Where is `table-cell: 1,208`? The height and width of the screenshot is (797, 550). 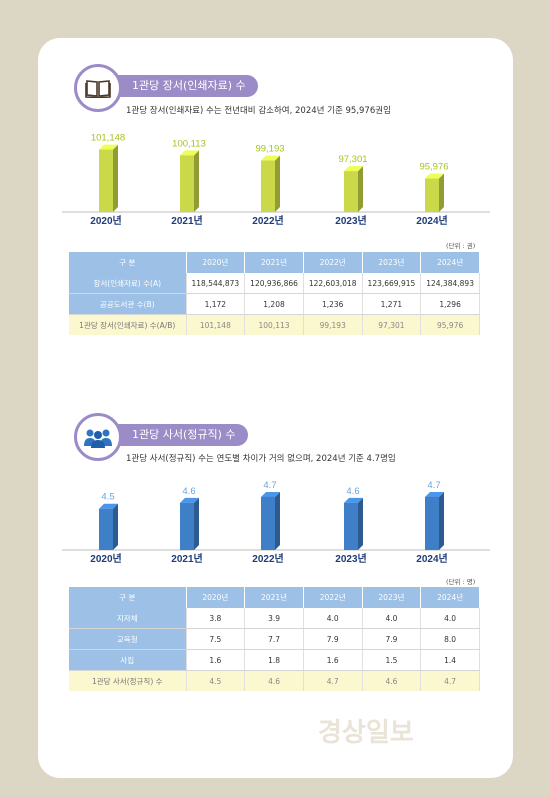 table-cell: 1,208 is located at coordinates (274, 304).